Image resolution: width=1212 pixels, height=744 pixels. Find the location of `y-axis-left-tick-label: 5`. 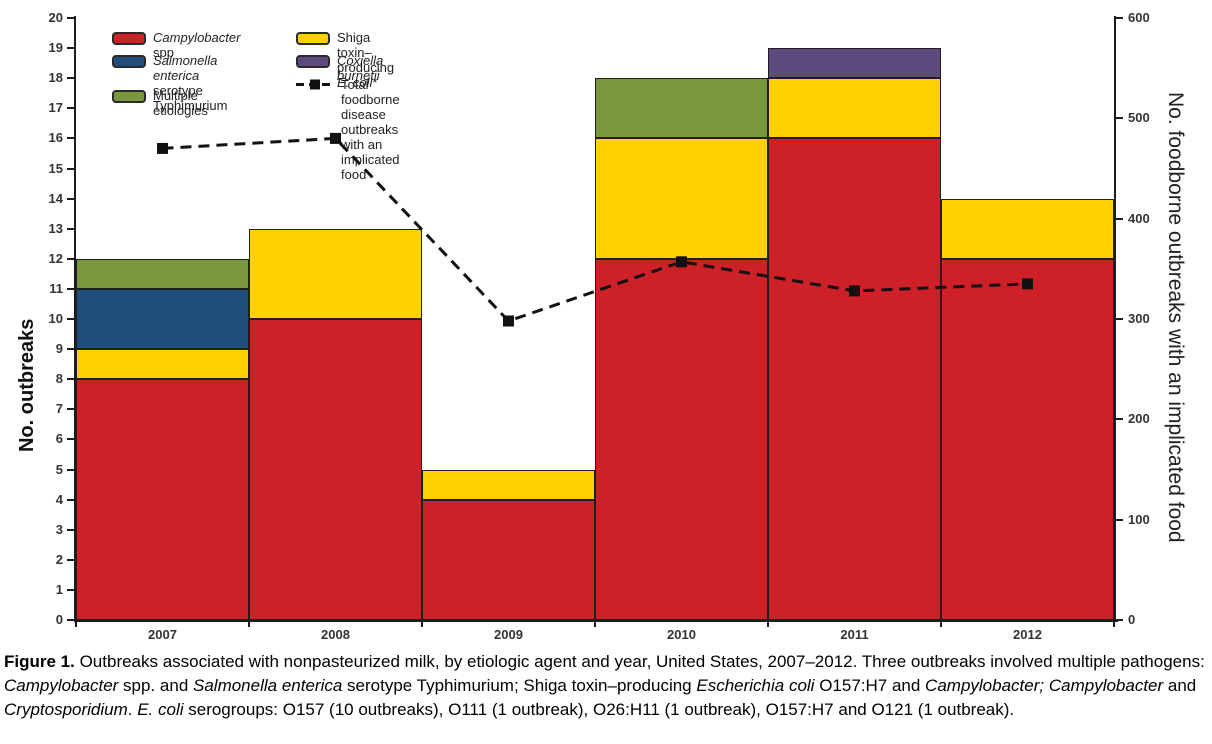

y-axis-left-tick-label: 5 is located at coordinates (59, 469).